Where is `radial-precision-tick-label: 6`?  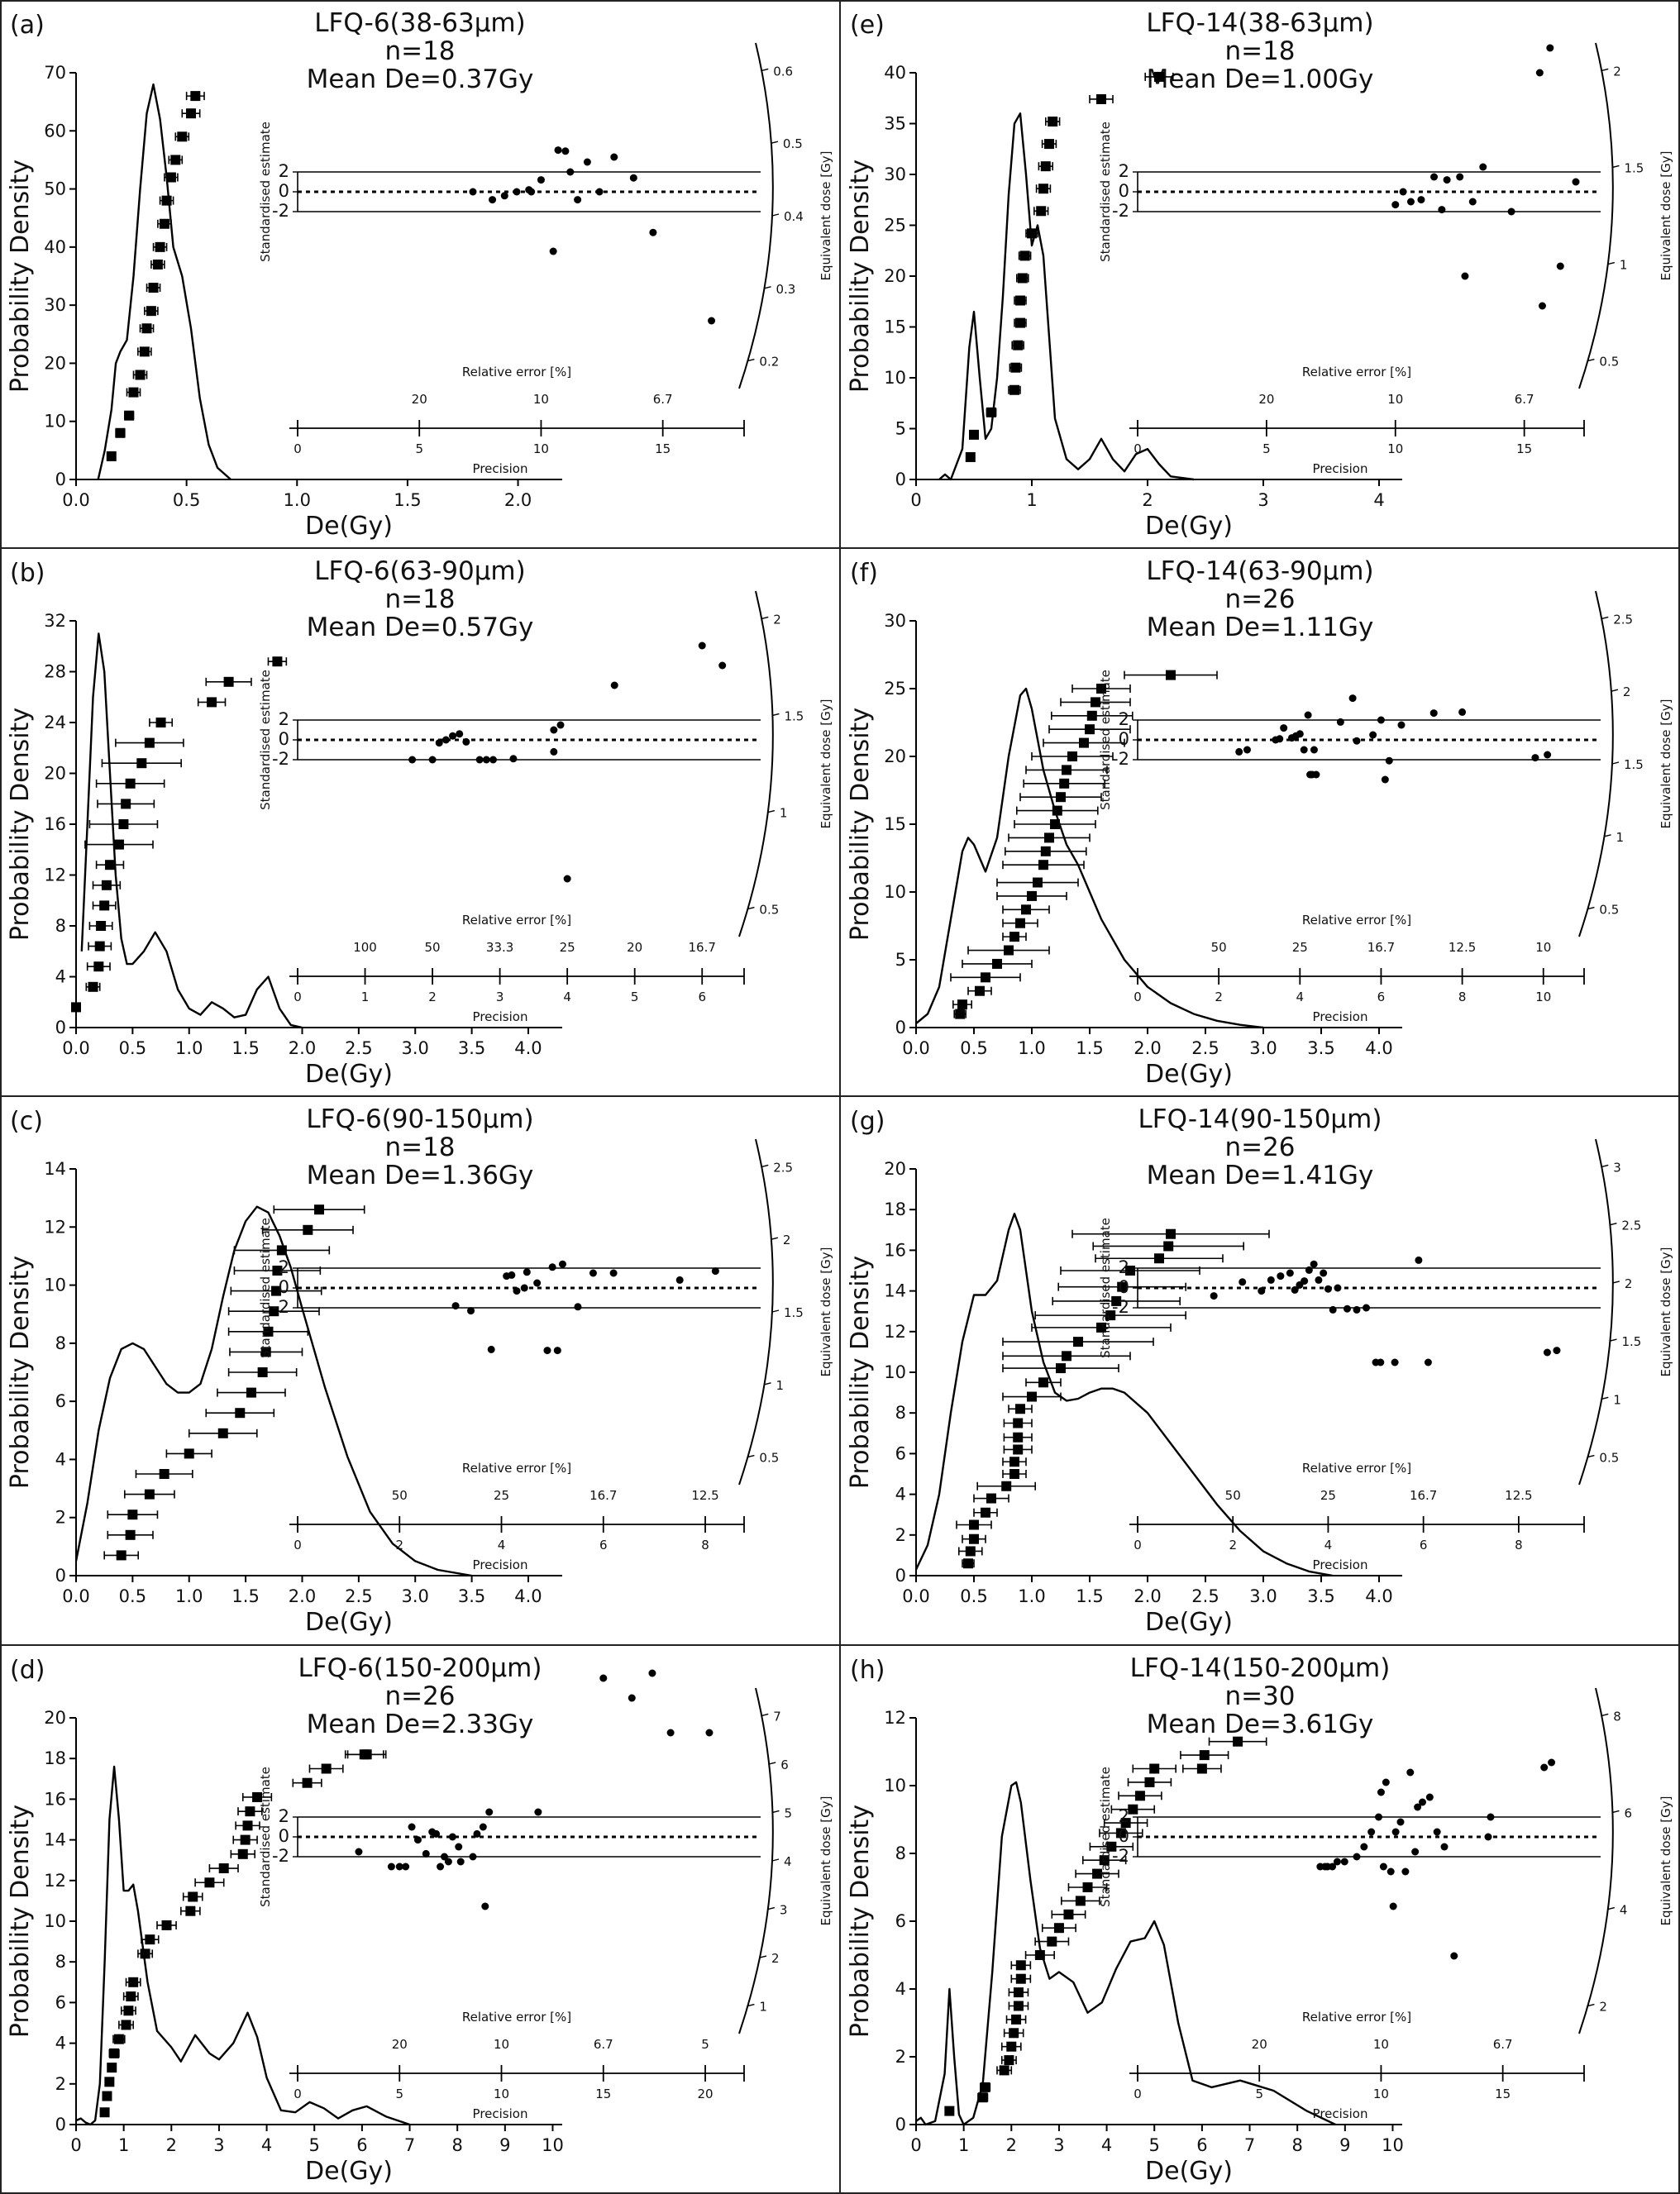
radial-precision-tick-label: 6 is located at coordinates (603, 1545).